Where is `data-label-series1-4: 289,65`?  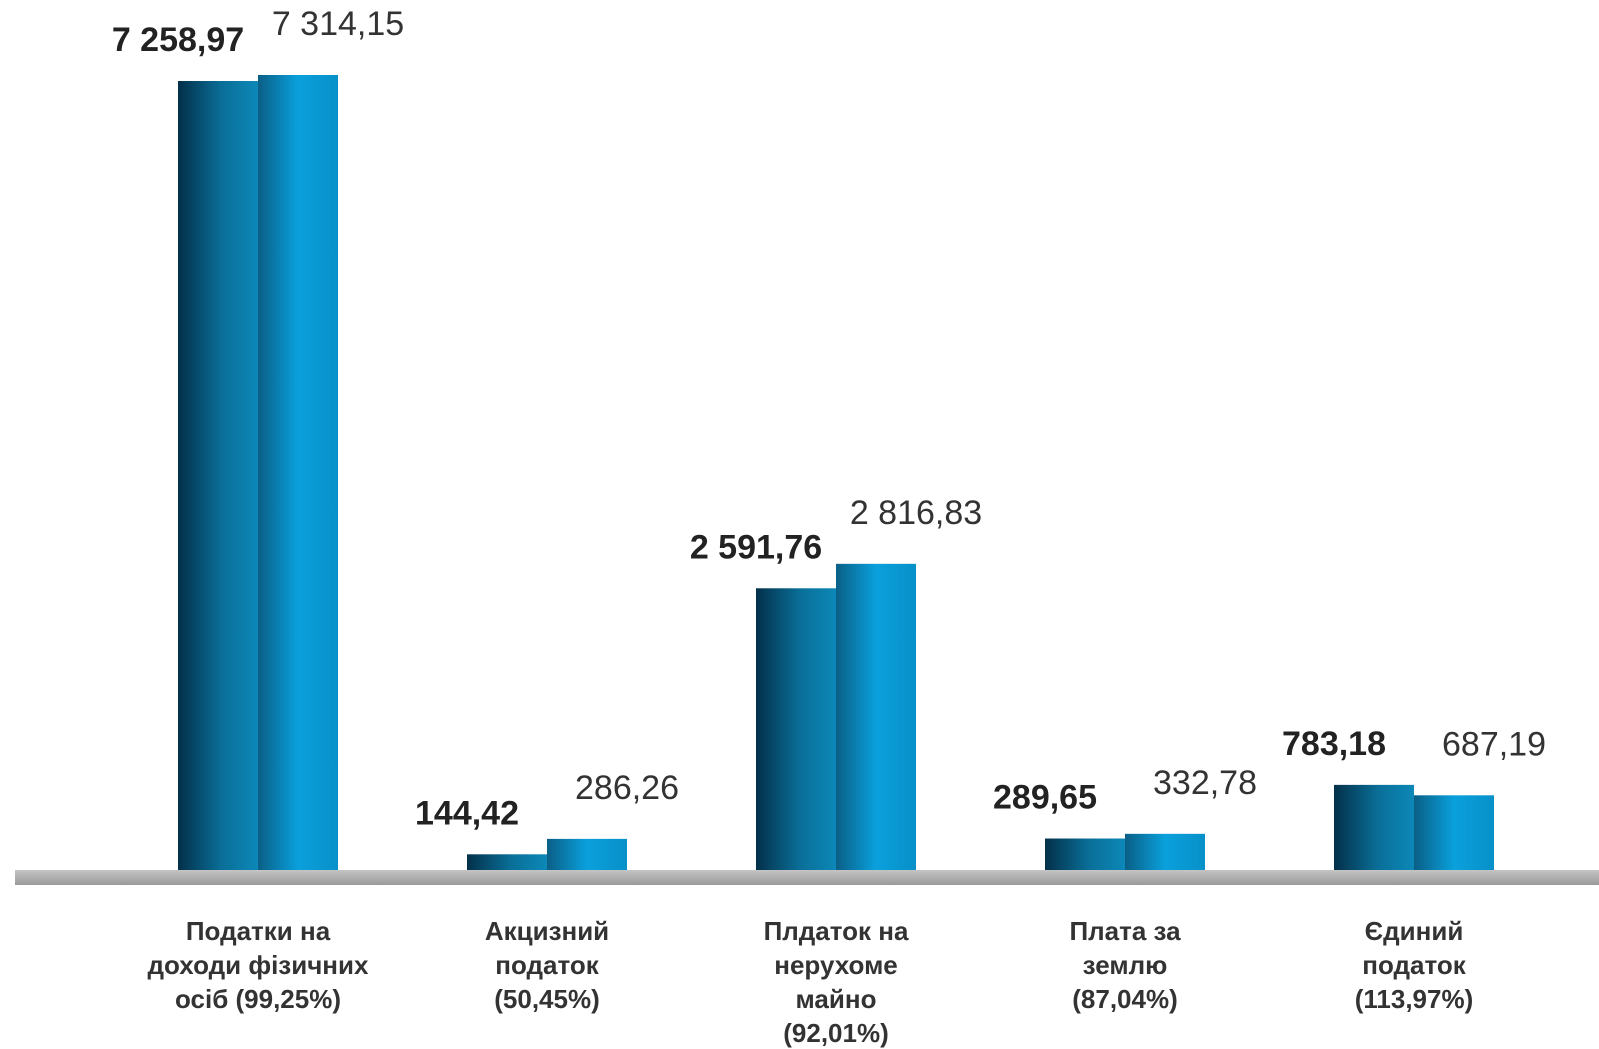 data-label-series1-4: 289,65 is located at coordinates (1045, 798).